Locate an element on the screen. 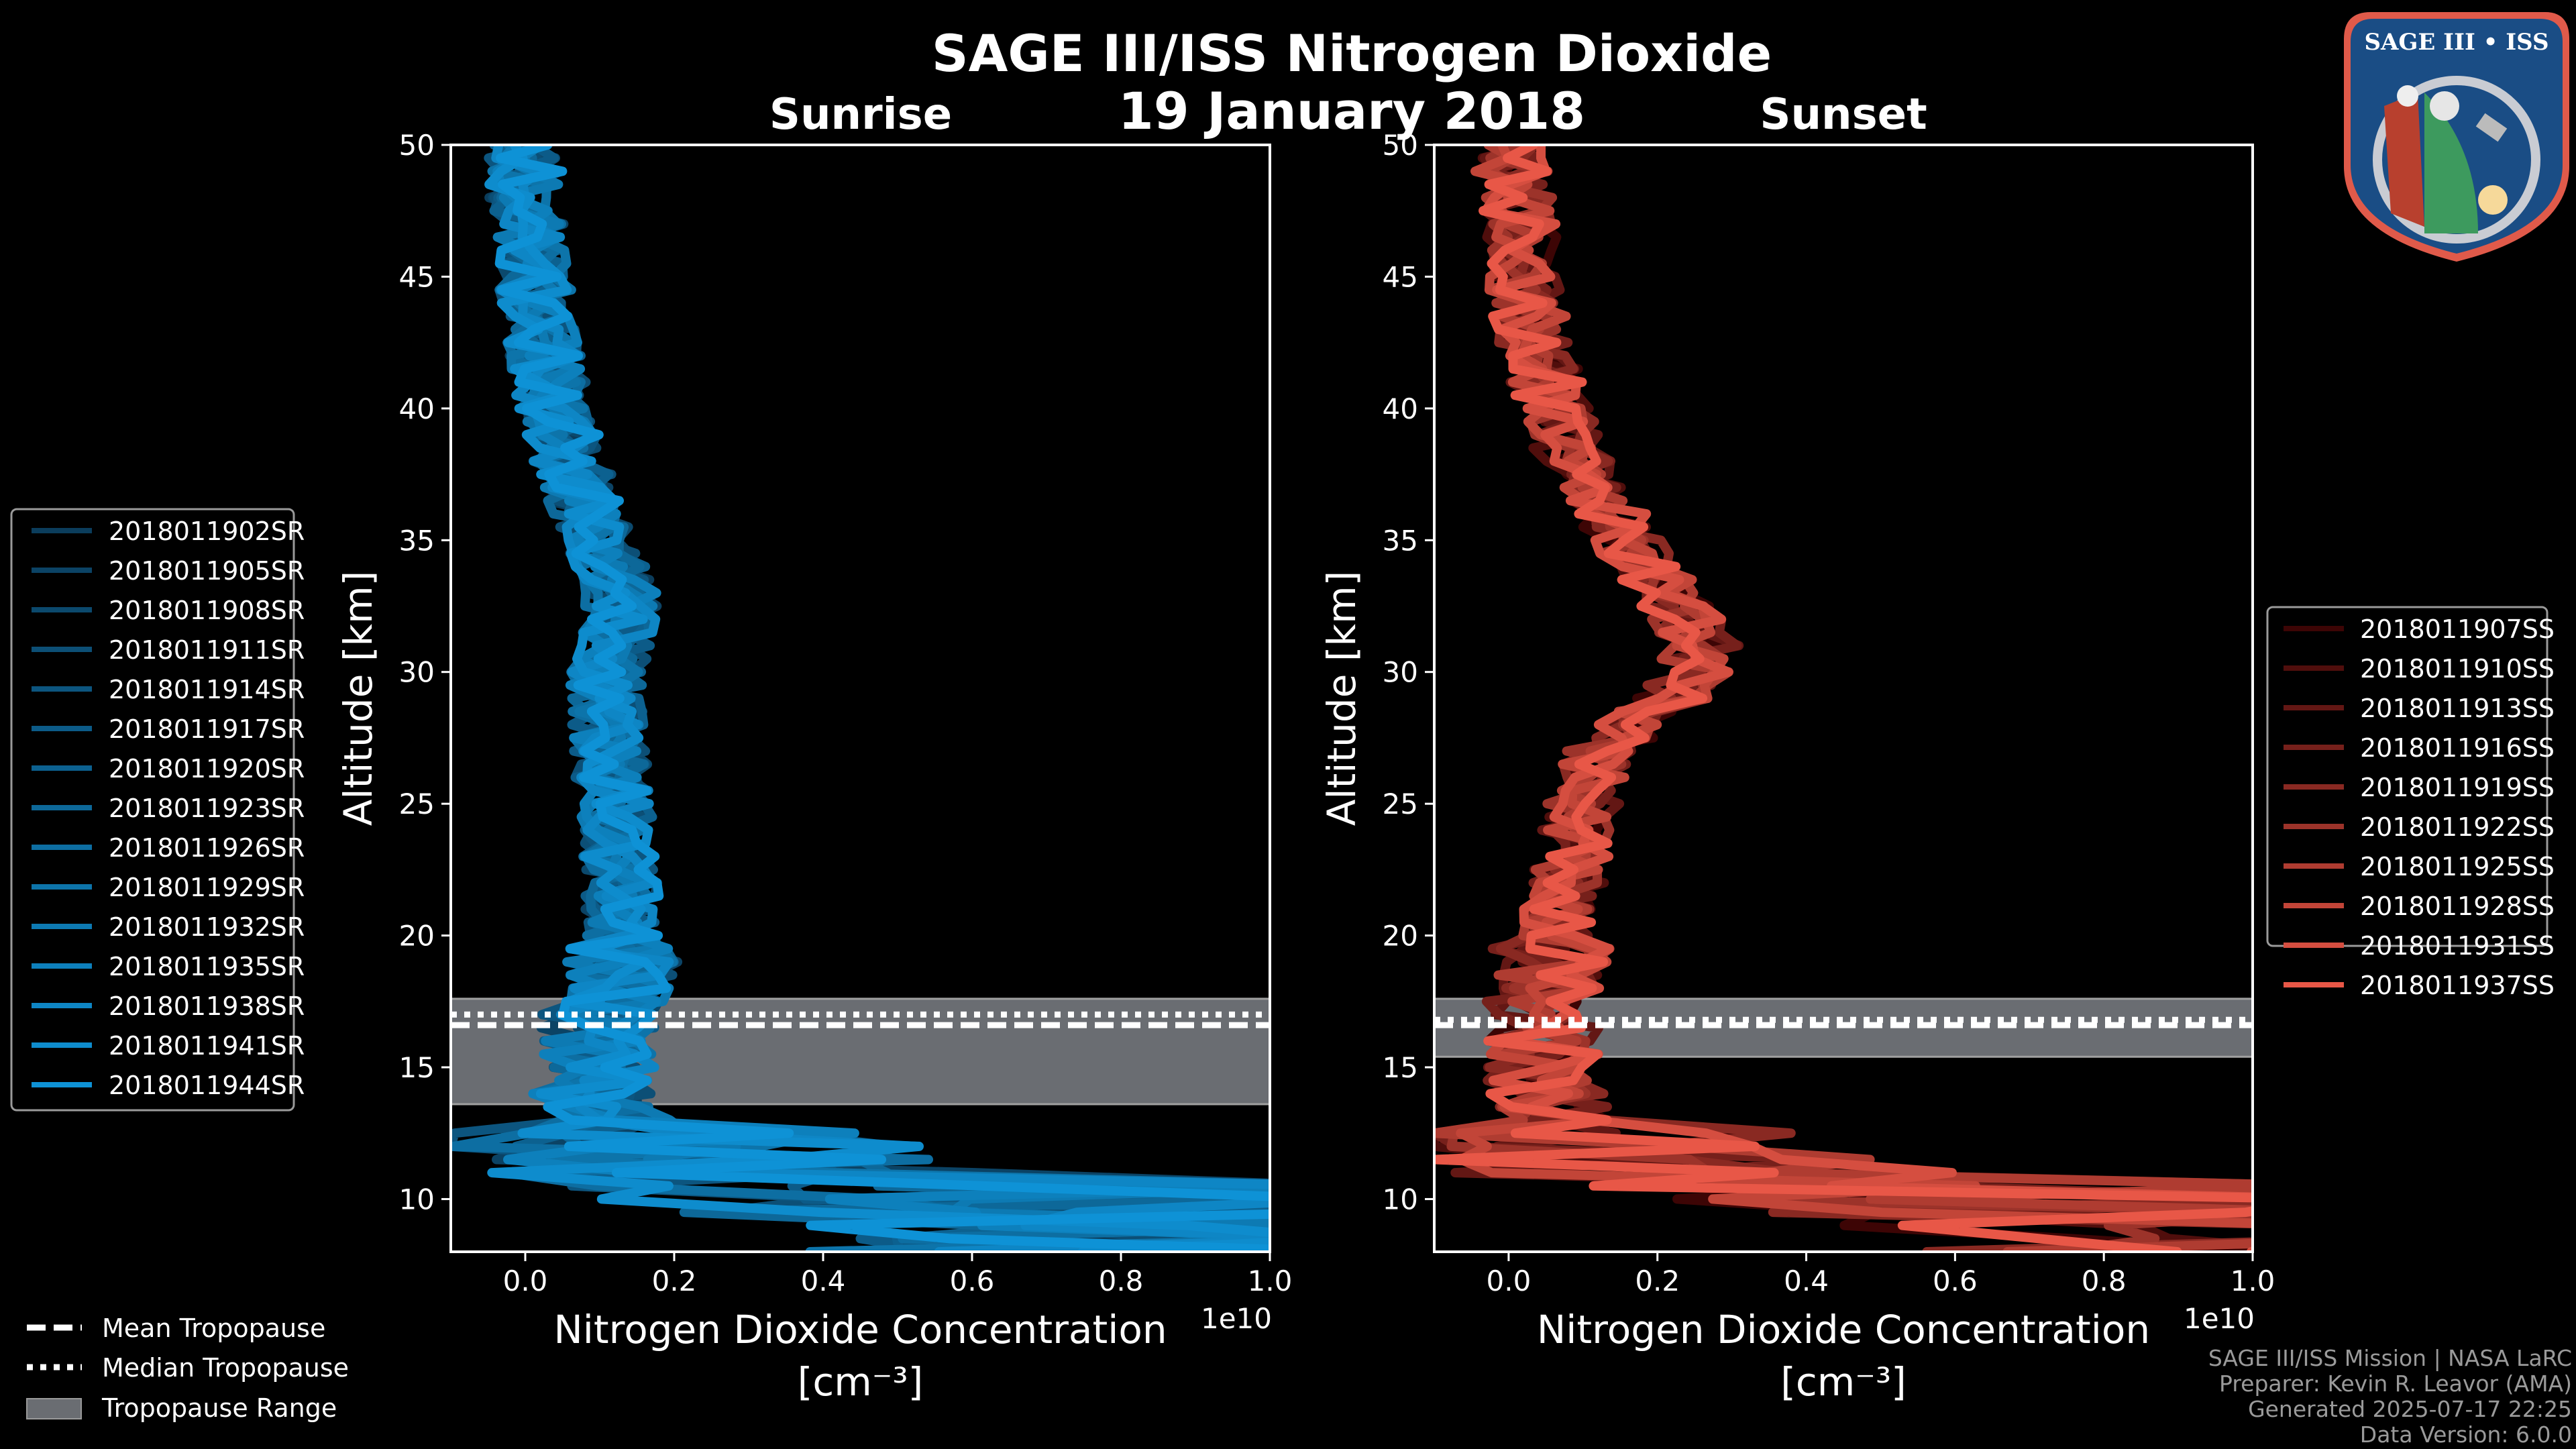  figure-date: 19 January 2018 is located at coordinates (1351, 111).